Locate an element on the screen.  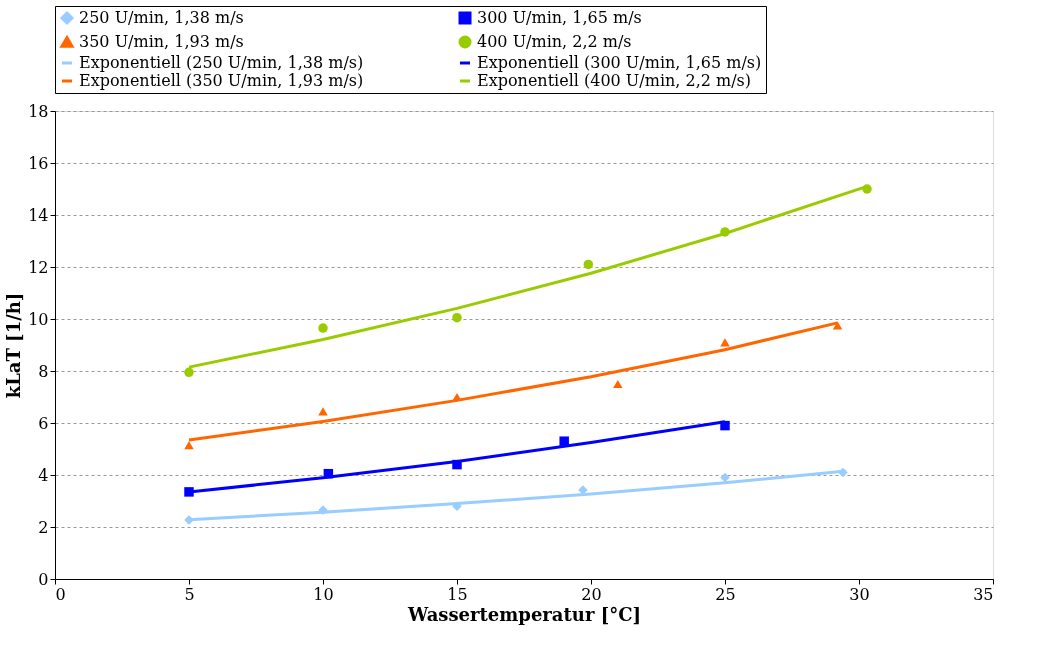
y-axis-title: kLaT [1/h] is located at coordinates (14, 345).